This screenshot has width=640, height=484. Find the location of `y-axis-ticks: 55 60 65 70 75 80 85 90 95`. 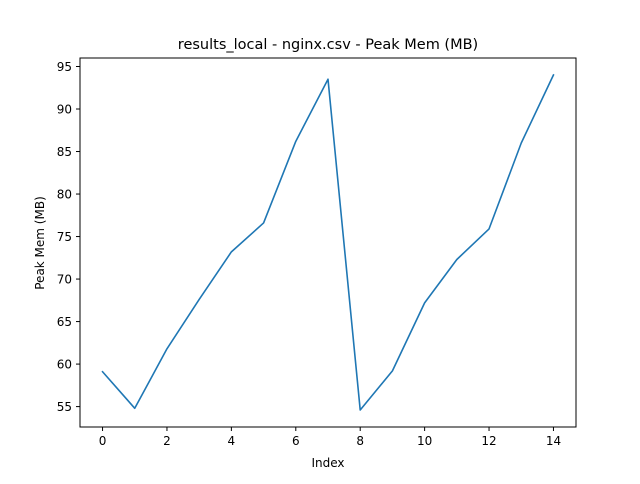

y-axis-ticks: 55 60 65 70 75 80 85 90 95 is located at coordinates (68, 237).